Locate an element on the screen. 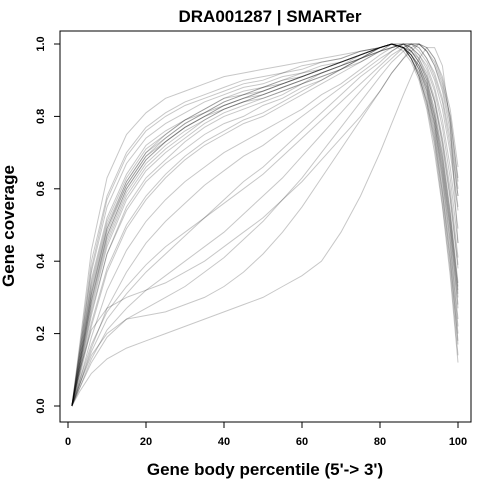  y-tick-label-0.4: 0.4 is located at coordinates (41, 261).